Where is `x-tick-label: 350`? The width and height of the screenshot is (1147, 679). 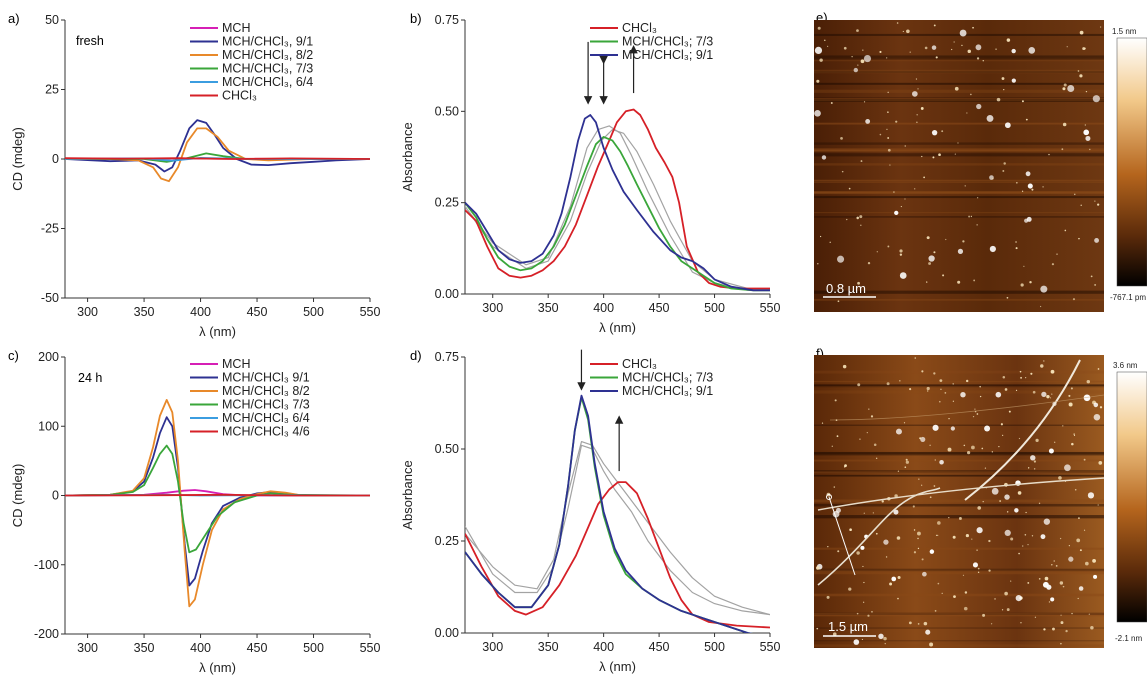
x-tick-label: 350 is located at coordinates (144, 648).